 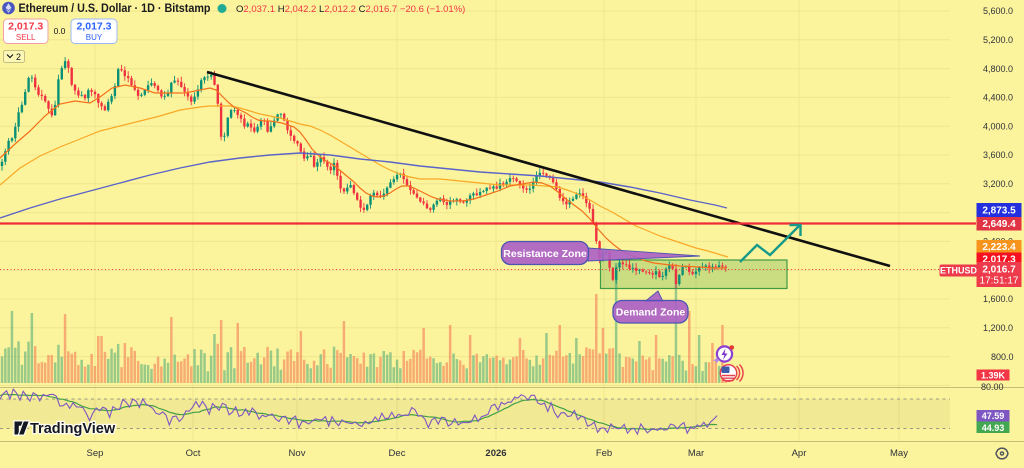 I want to click on svg-text: 1,200.0, so click(x=998, y=328).